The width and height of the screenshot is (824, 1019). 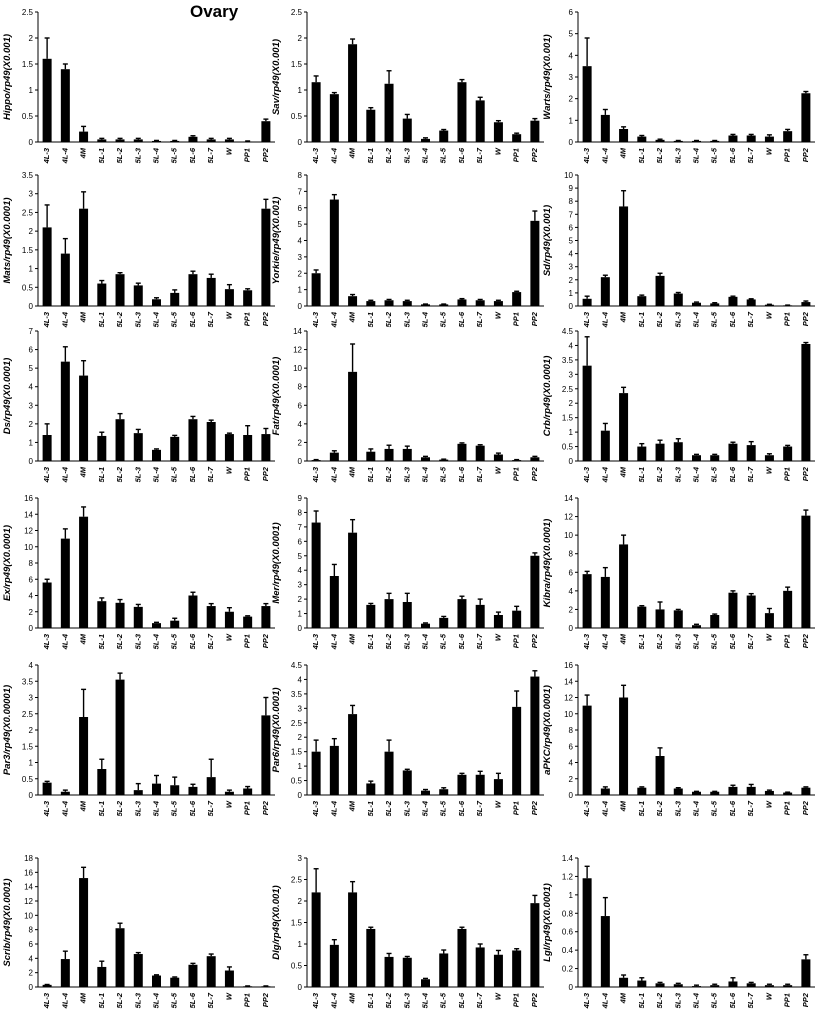 I want to click on y-tick-label: 18, so click(x=28, y=858).